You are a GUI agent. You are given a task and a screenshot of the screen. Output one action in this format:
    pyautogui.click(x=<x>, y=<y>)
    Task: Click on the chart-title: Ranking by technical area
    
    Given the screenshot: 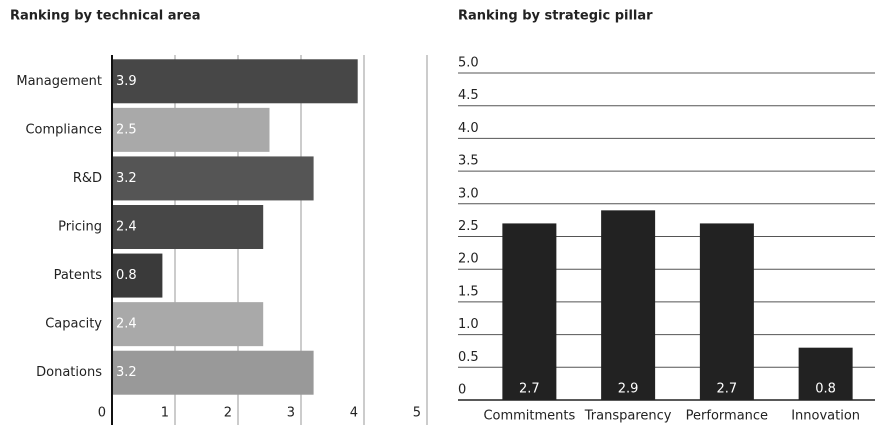 What is the action you would take?
    pyautogui.click(x=105, y=16)
    